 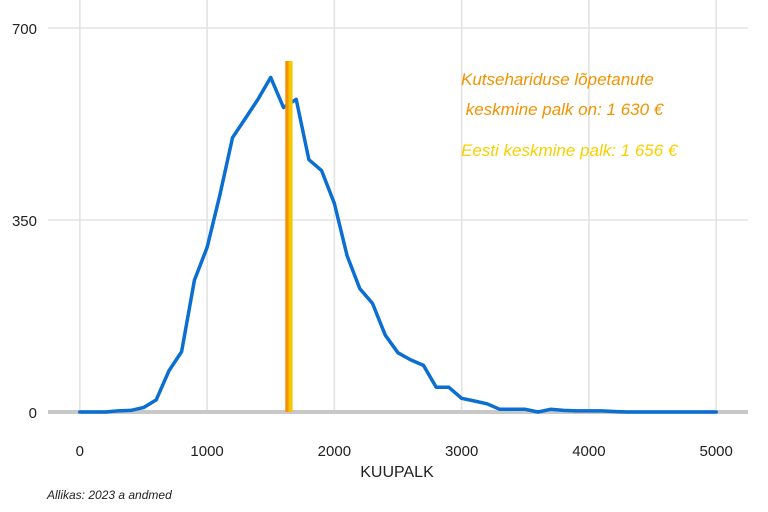 I want to click on x-tick-label: 0, so click(x=80, y=451).